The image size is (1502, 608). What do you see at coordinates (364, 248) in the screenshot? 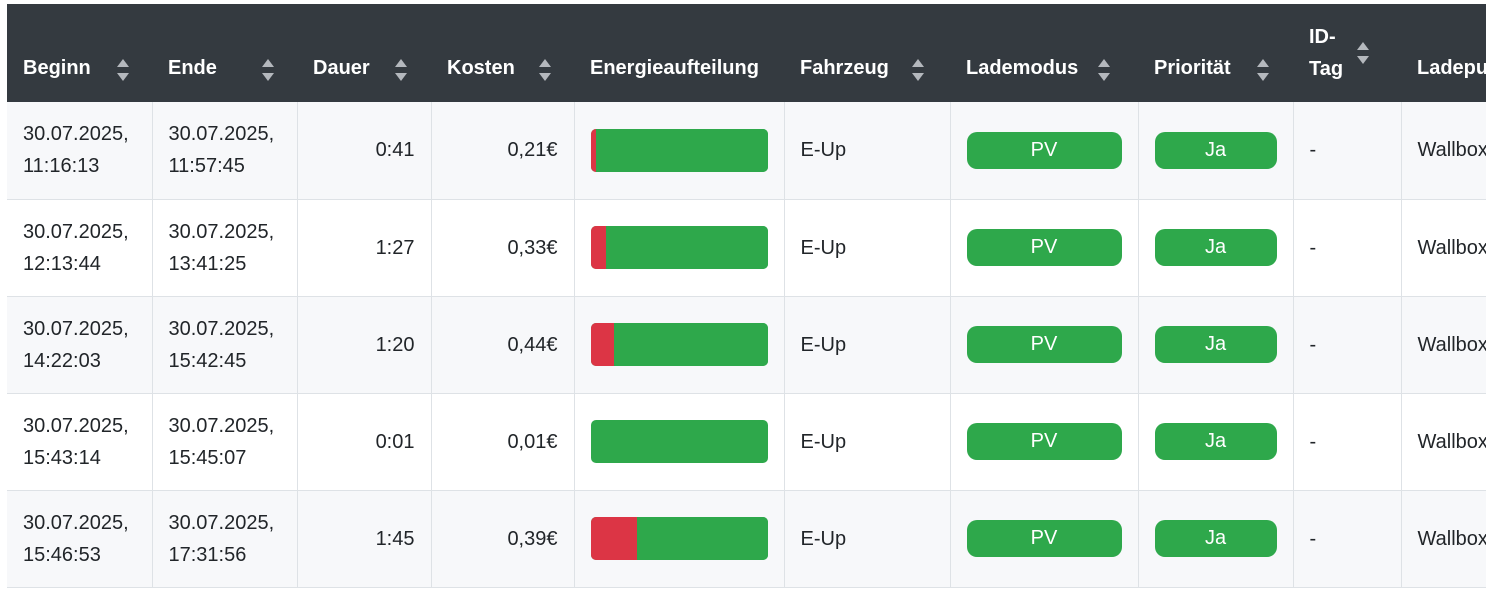
I see `cell-dauer: 1:27` at bounding box center [364, 248].